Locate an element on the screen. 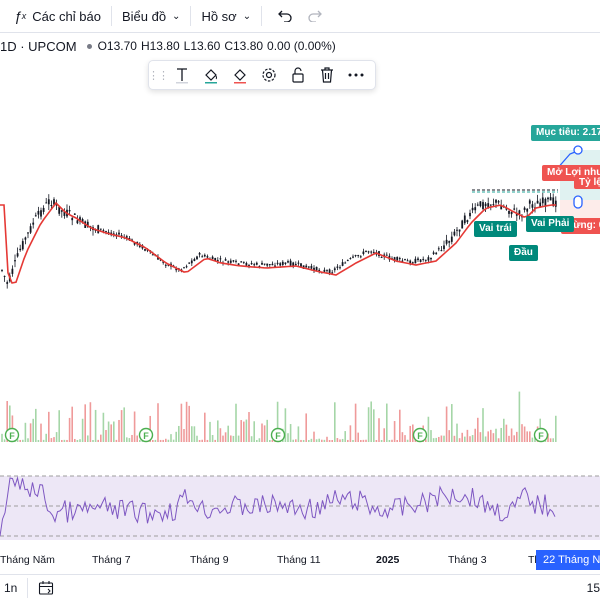  symbol-name: 1D · UPCOM is located at coordinates (38, 46).